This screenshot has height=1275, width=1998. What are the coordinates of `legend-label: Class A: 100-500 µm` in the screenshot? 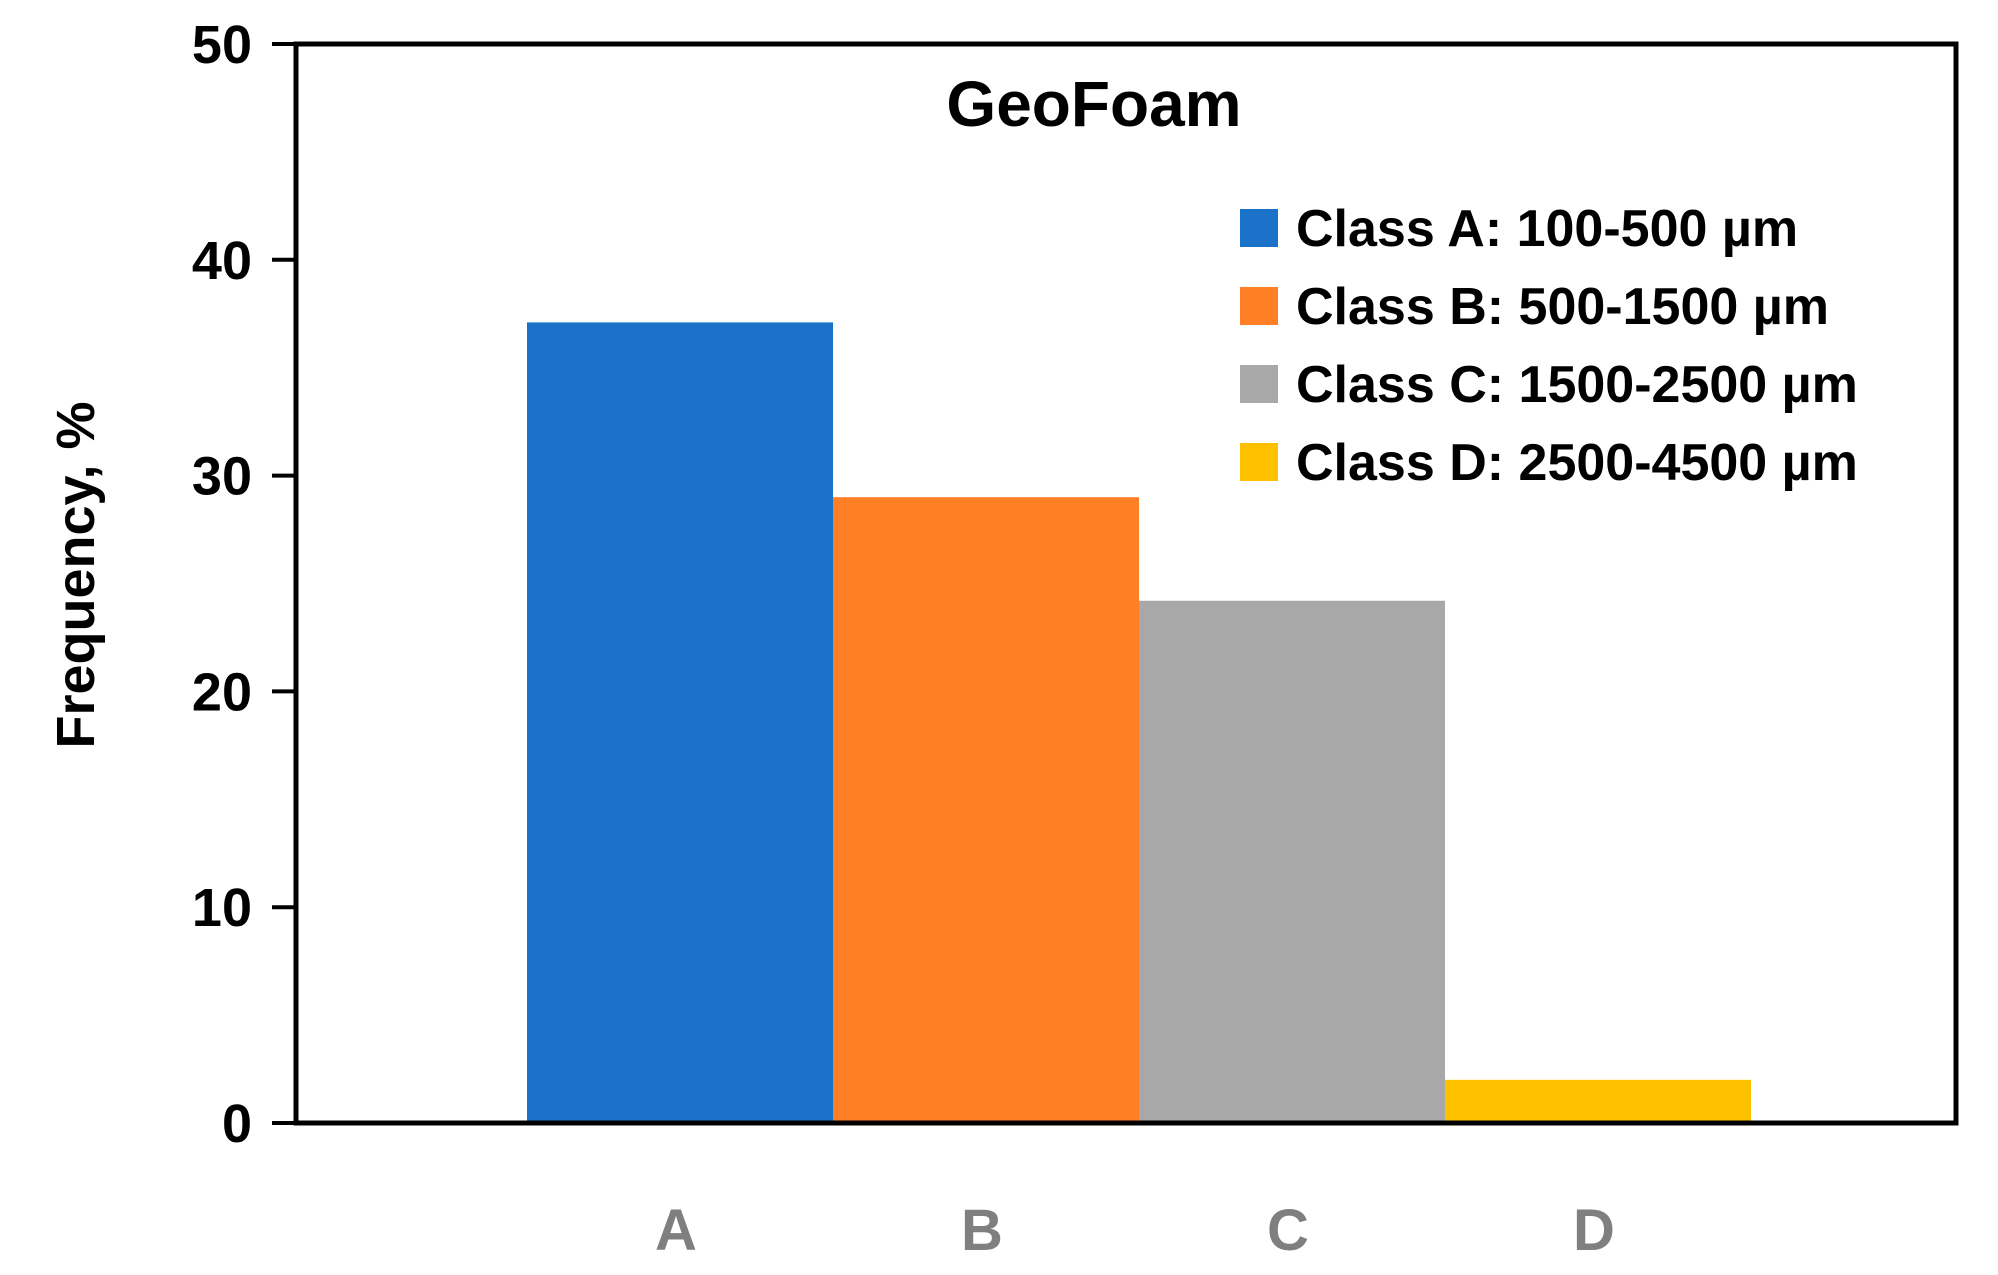 It's located at (1547, 229).